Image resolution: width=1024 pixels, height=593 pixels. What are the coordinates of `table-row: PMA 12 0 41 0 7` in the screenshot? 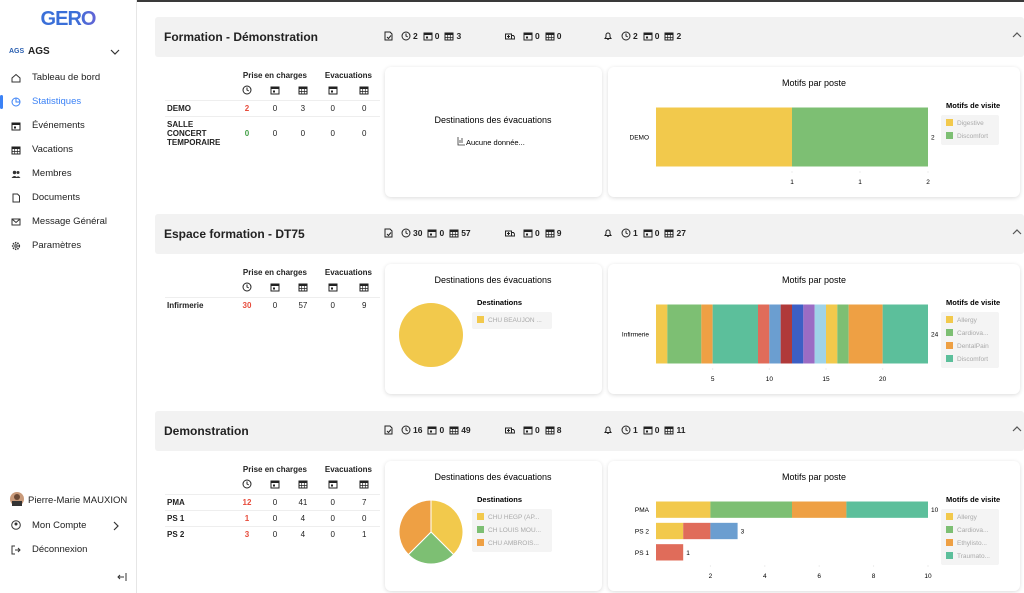 It's located at (272, 502).